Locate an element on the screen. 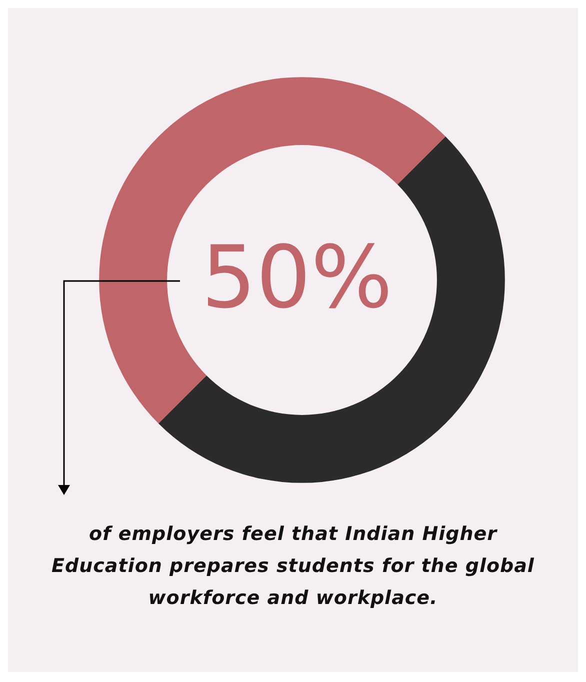 Image resolution: width=586 pixels, height=682 pixels. data-label: 50% is located at coordinates (297, 278).